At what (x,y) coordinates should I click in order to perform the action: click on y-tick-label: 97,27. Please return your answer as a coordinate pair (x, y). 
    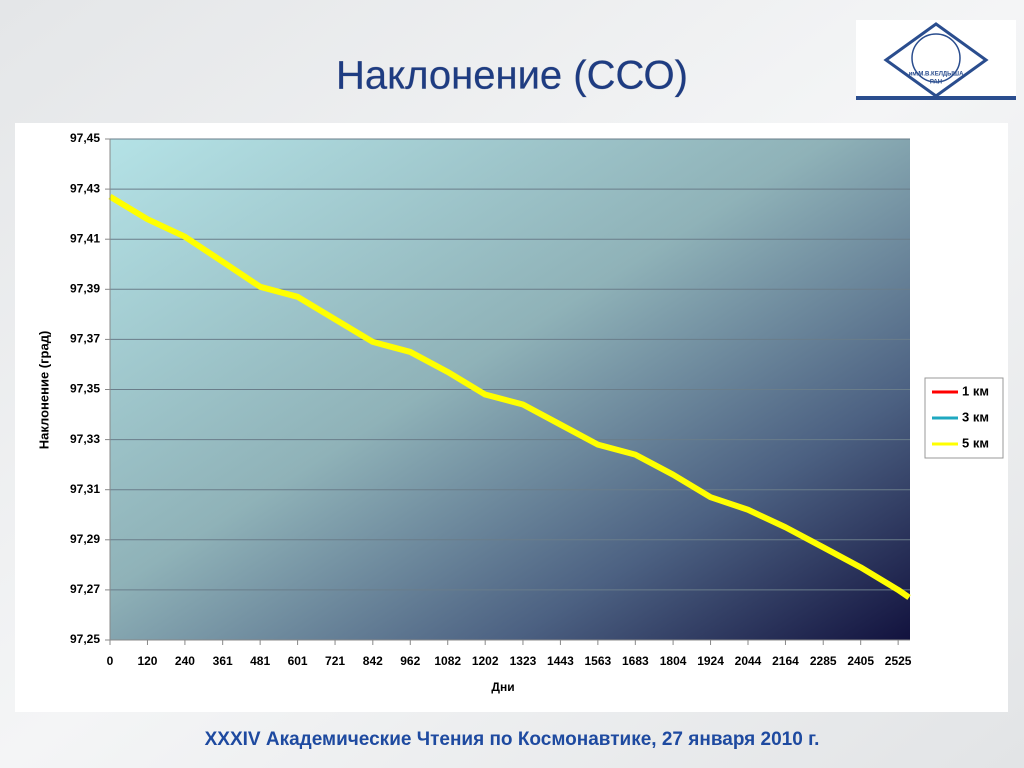
    Looking at the image, I should click on (85, 589).